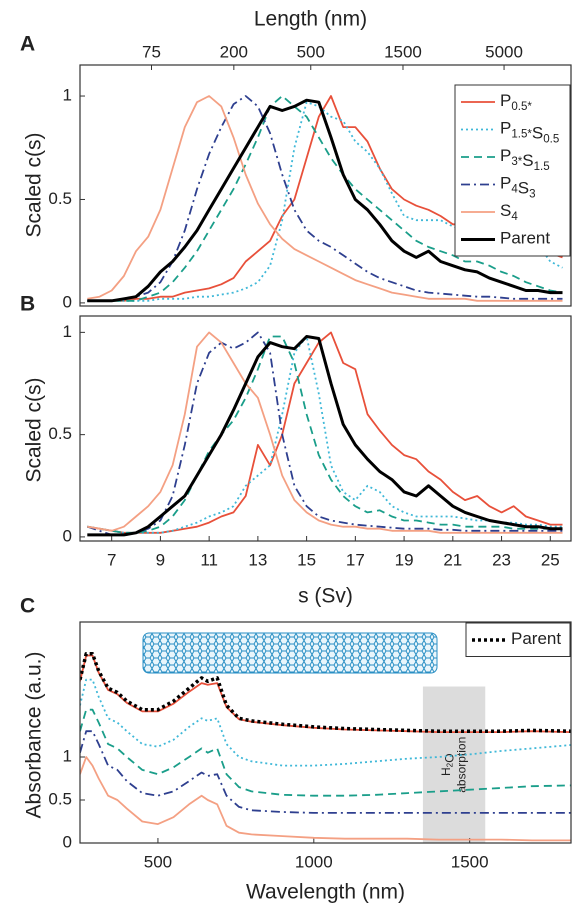 This screenshot has height=905, width=572. Describe the element at coordinates (355, 559) in the screenshot. I see `x-tick-label: 17` at that location.